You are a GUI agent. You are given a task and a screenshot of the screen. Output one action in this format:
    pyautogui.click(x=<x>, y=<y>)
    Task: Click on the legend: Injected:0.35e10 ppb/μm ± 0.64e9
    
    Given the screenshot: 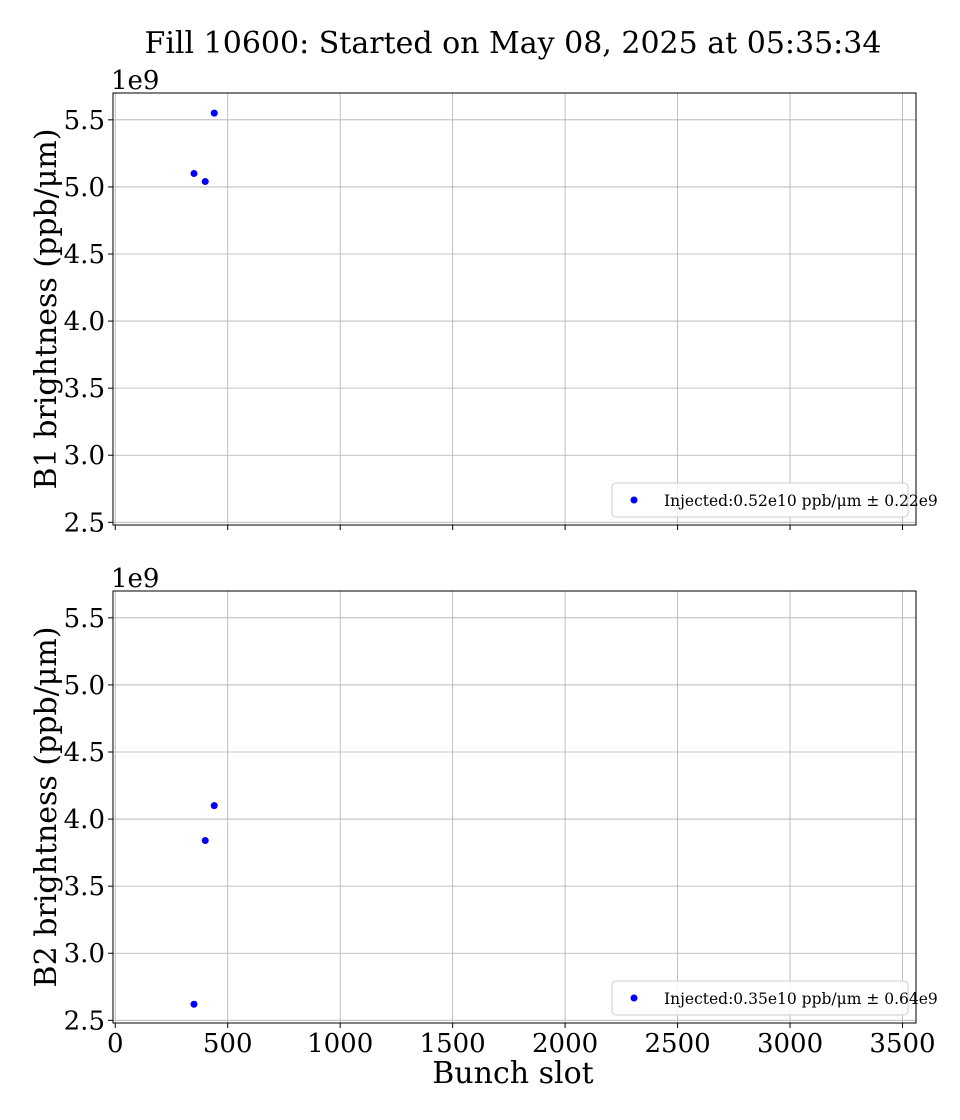 What is the action you would take?
    pyautogui.click(x=774, y=998)
    